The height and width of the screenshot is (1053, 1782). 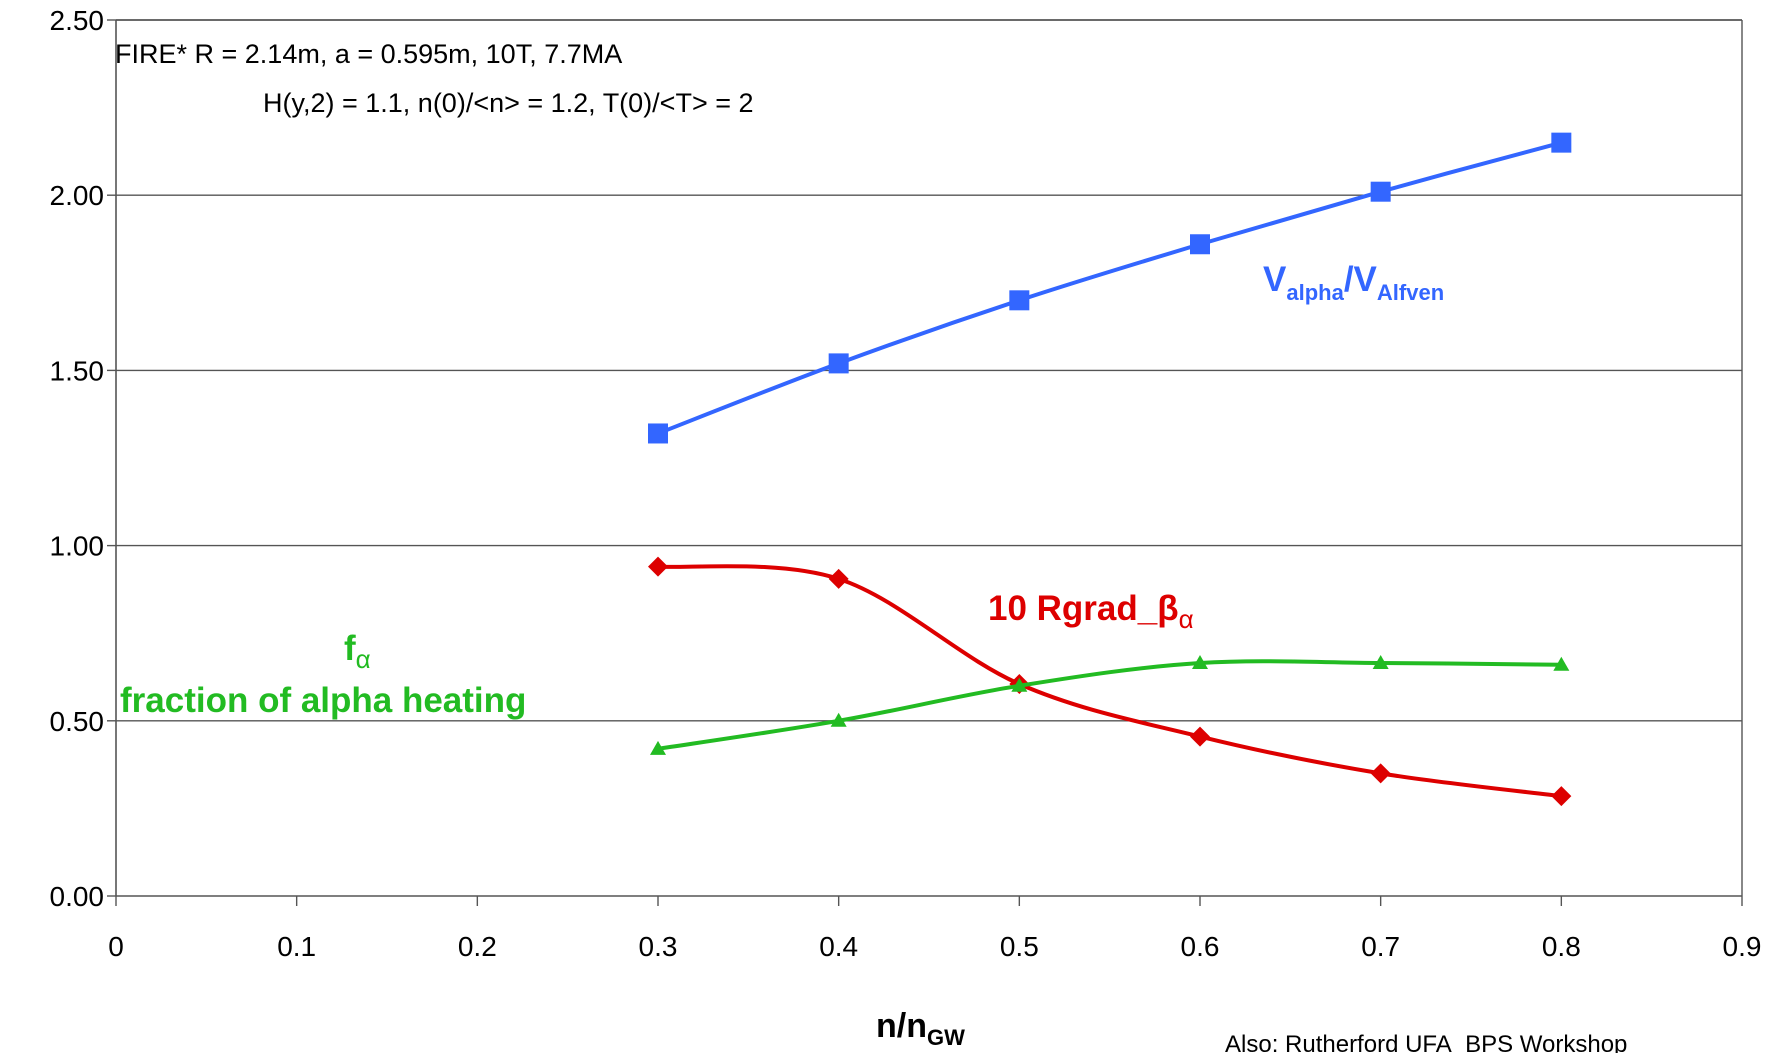 What do you see at coordinates (1019, 946) in the screenshot?
I see `x-tick-label: 0.5` at bounding box center [1019, 946].